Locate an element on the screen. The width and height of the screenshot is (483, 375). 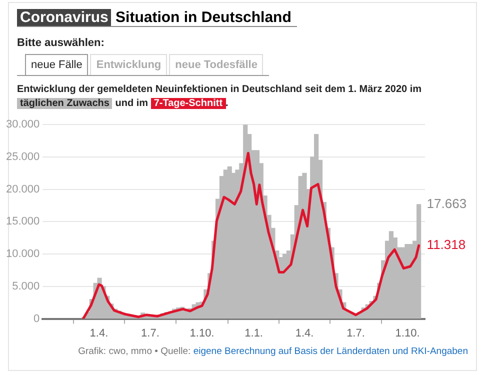
chart-title: Coronavirus Situation in Deutschland is located at coordinates (157, 18).